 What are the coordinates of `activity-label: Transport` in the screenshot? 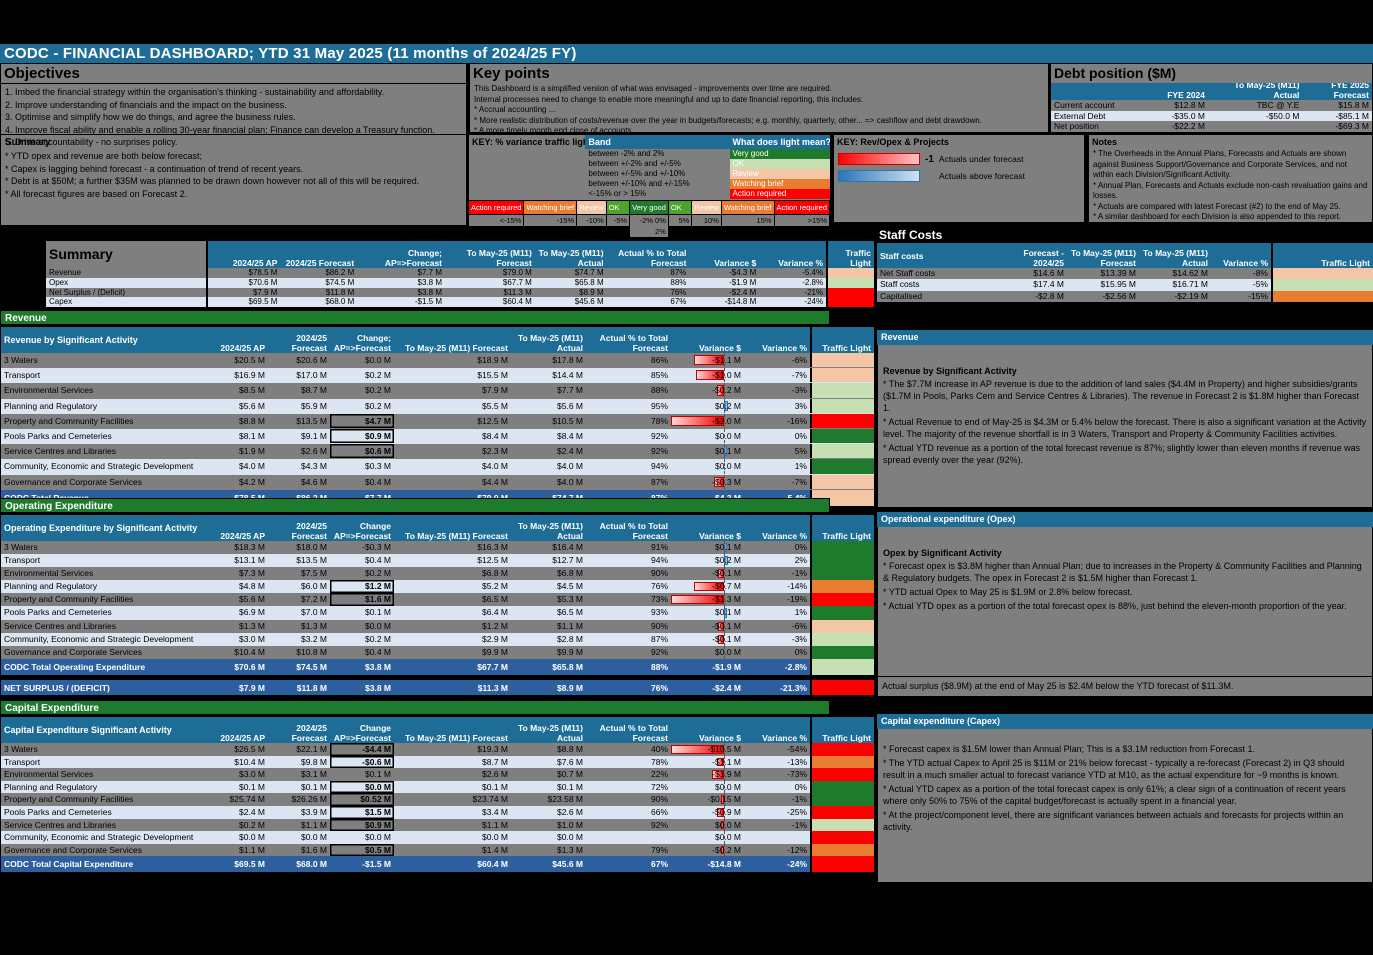 It's located at (22, 761).